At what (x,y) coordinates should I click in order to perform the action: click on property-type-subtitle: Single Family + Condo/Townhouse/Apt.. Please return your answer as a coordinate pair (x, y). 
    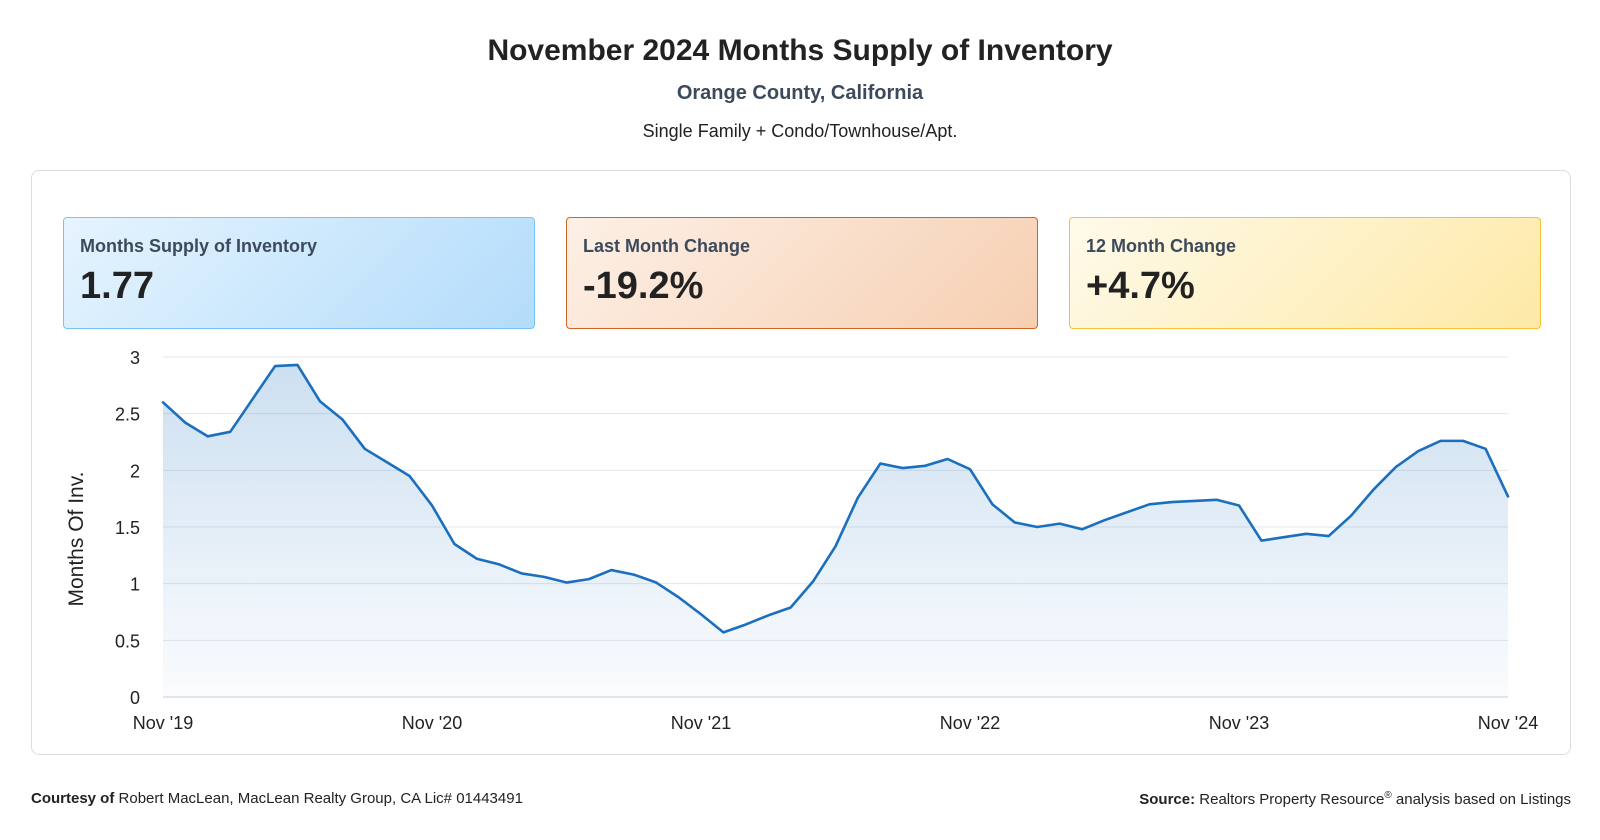
    Looking at the image, I should click on (800, 131).